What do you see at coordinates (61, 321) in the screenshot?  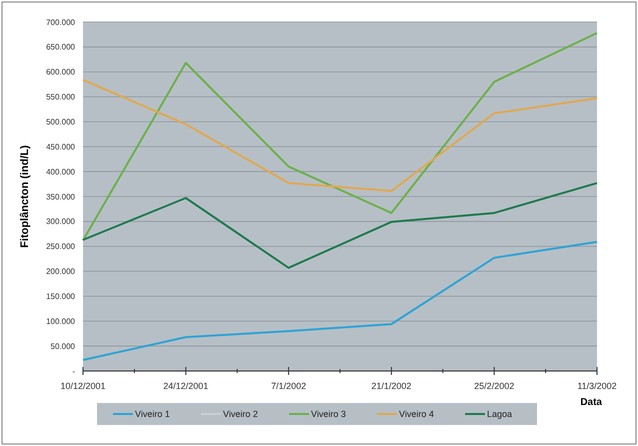 I see `y-tick-label: 100.000` at bounding box center [61, 321].